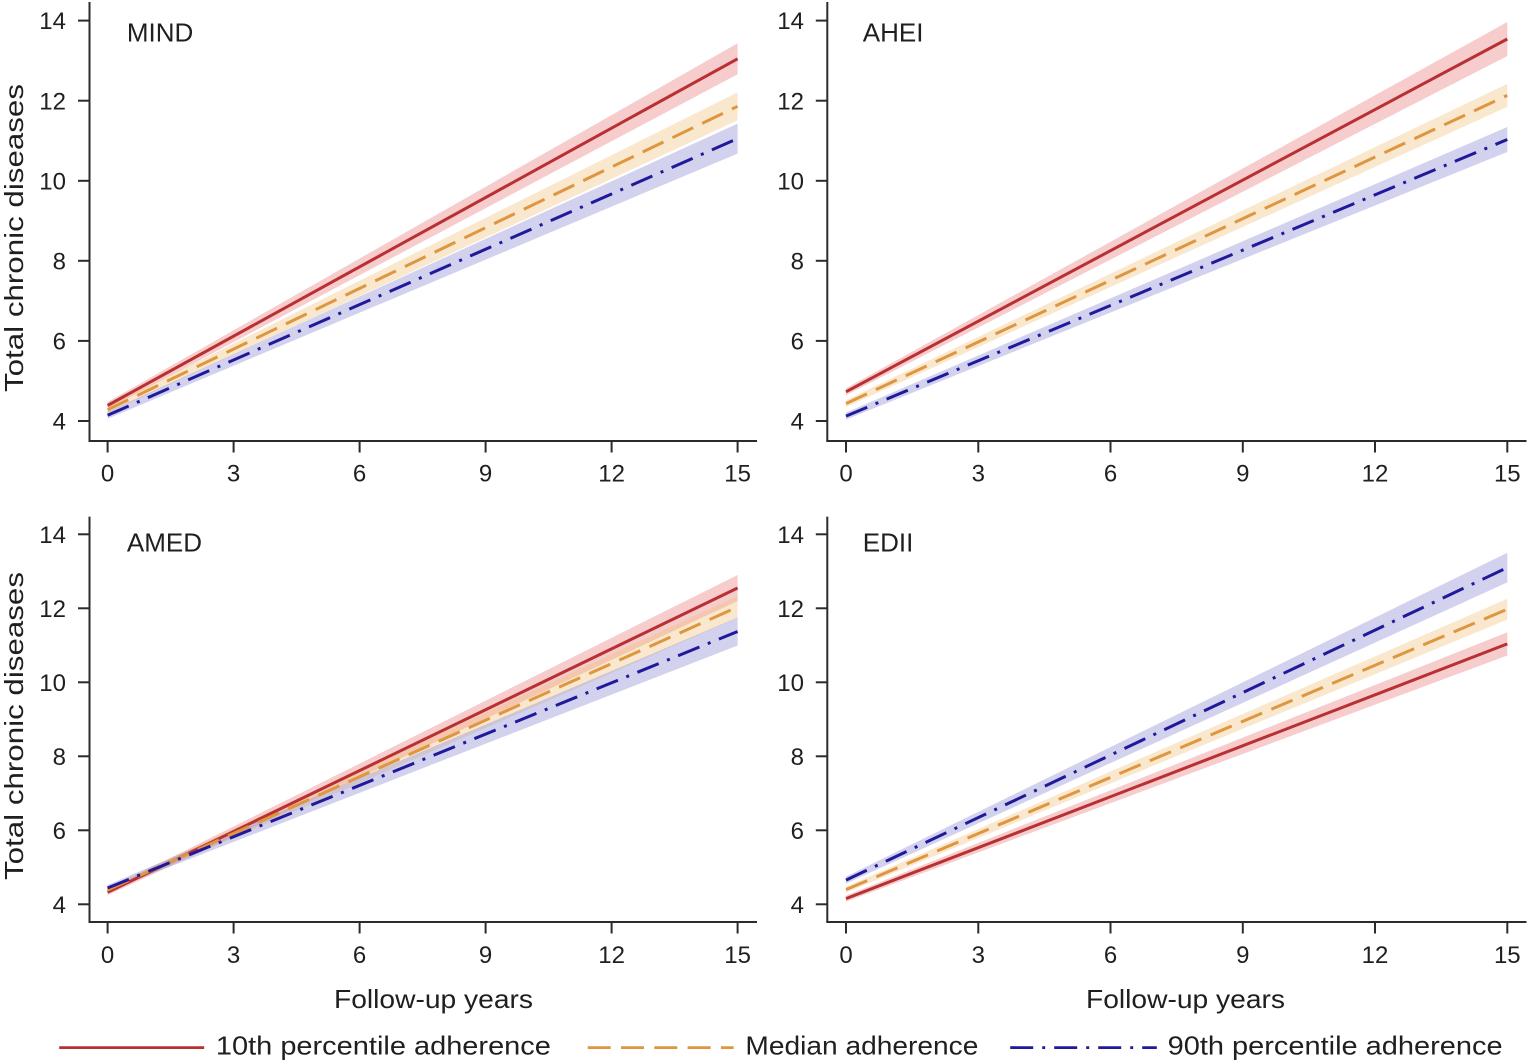 The width and height of the screenshot is (1528, 1062). What do you see at coordinates (1335, 1046) in the screenshot?
I see `svg-text: 90th percentile adherence` at bounding box center [1335, 1046].